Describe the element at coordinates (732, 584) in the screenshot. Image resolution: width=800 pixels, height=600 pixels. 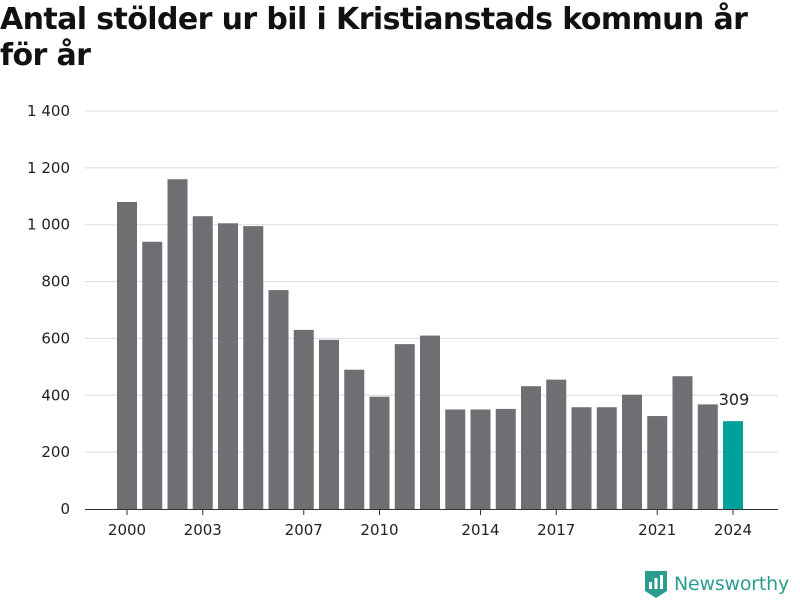
I see `newsworthy-logo-text: Newsworthy` at that location.